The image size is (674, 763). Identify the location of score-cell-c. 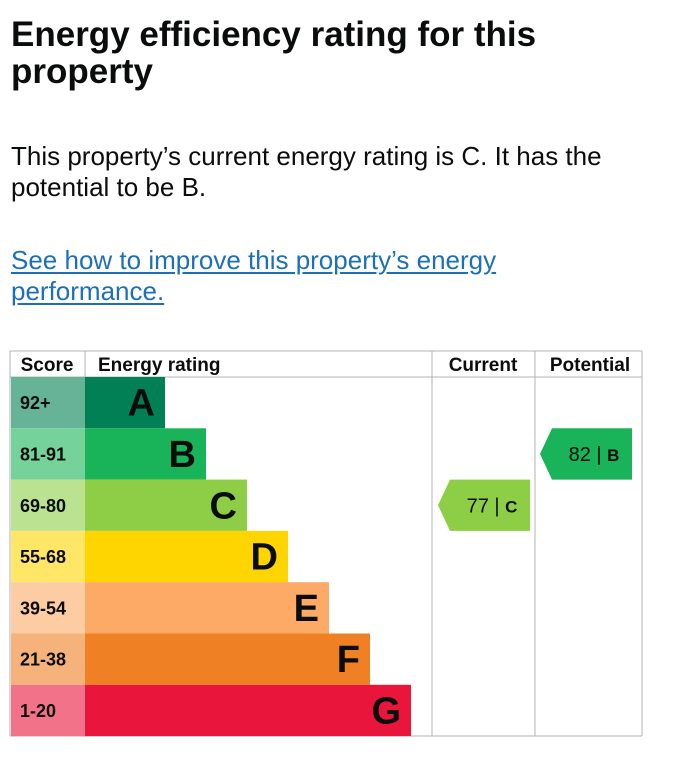
(48, 505).